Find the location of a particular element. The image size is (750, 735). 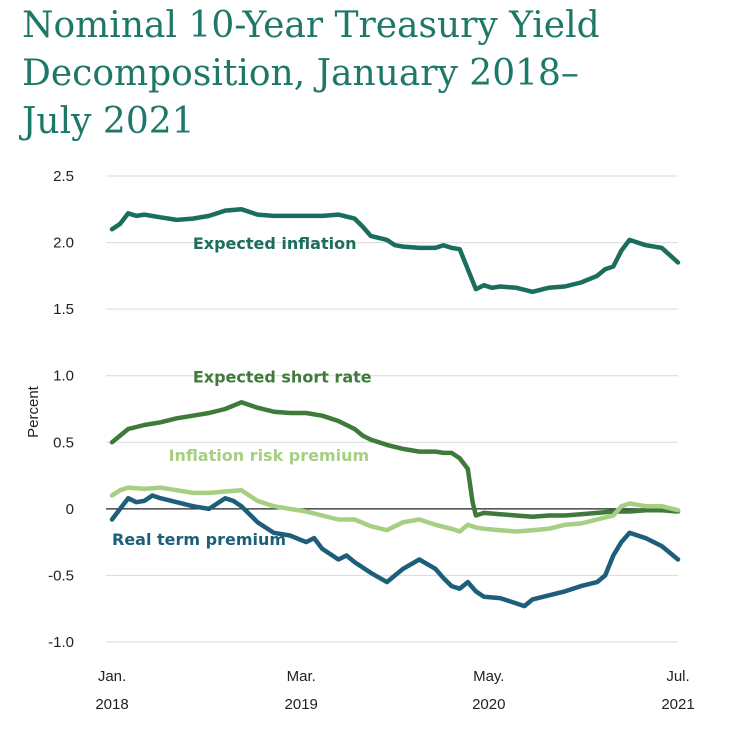

chart-title-line-1: Nominal 10-Year Treasury Yield is located at coordinates (311, 25).